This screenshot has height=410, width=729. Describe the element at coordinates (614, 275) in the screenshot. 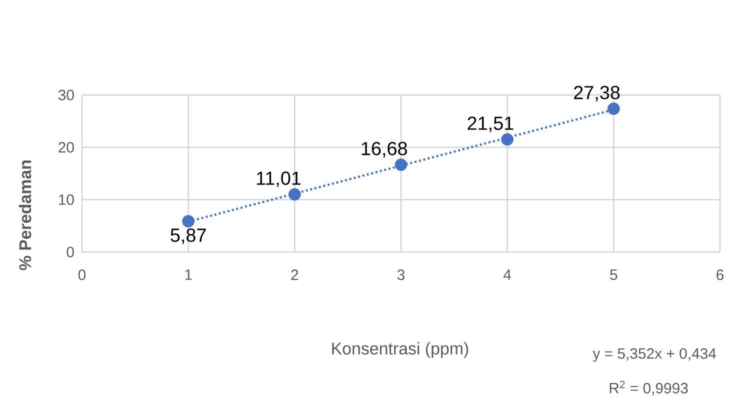

I see `x-tick-label: 5` at that location.